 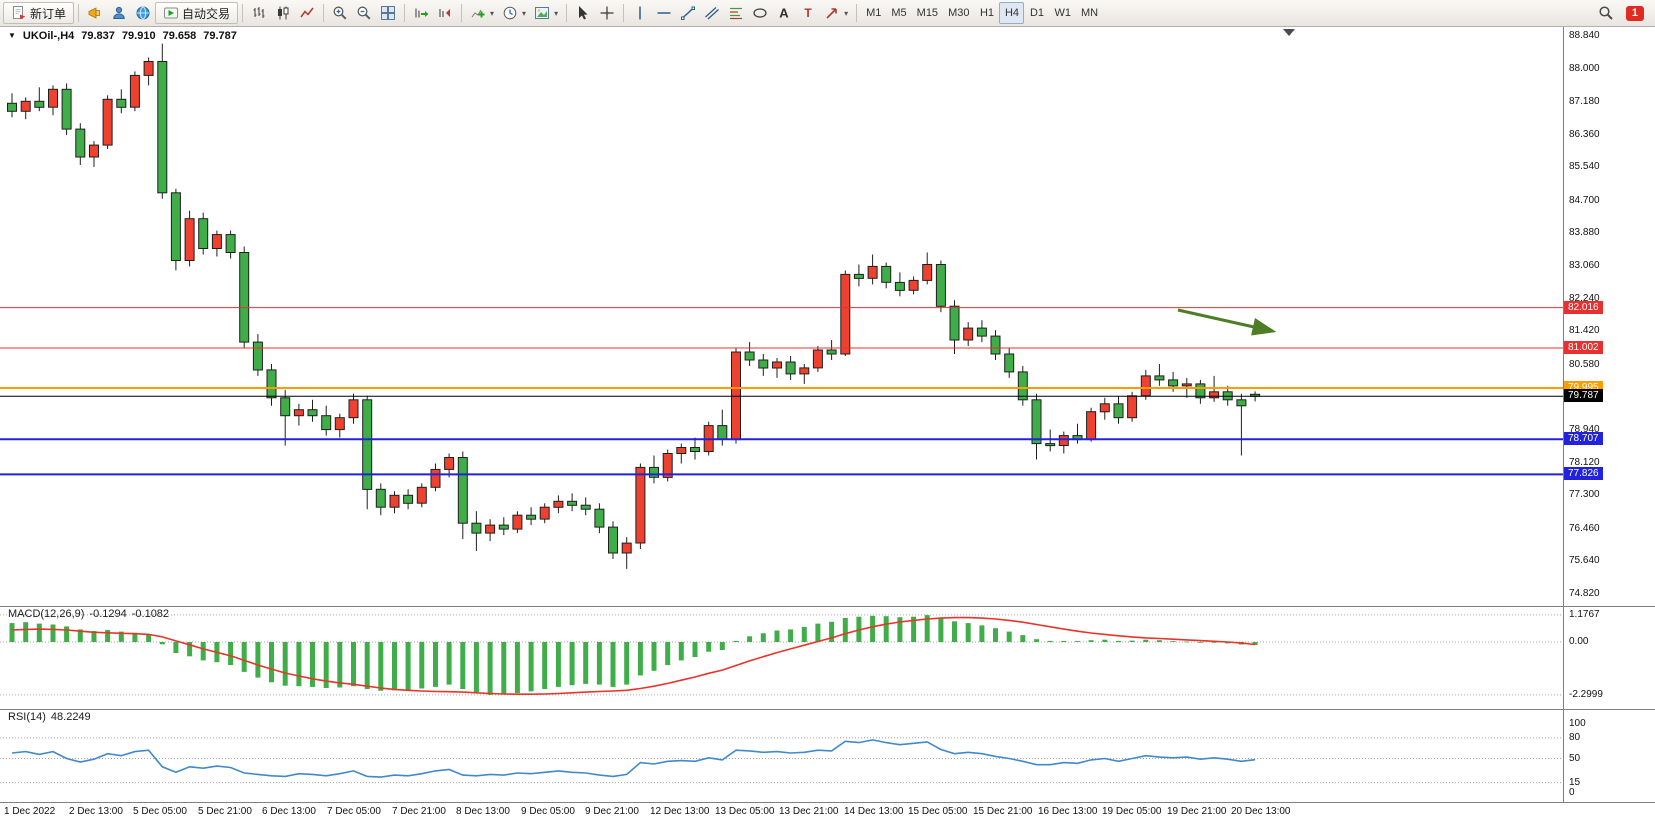 I want to click on crosshair-button, so click(x=607, y=13).